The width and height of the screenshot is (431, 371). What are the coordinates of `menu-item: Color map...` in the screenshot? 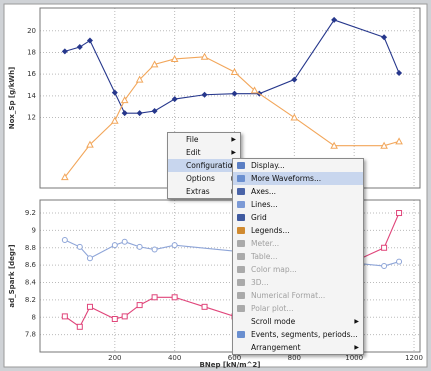 It's located at (298, 269).